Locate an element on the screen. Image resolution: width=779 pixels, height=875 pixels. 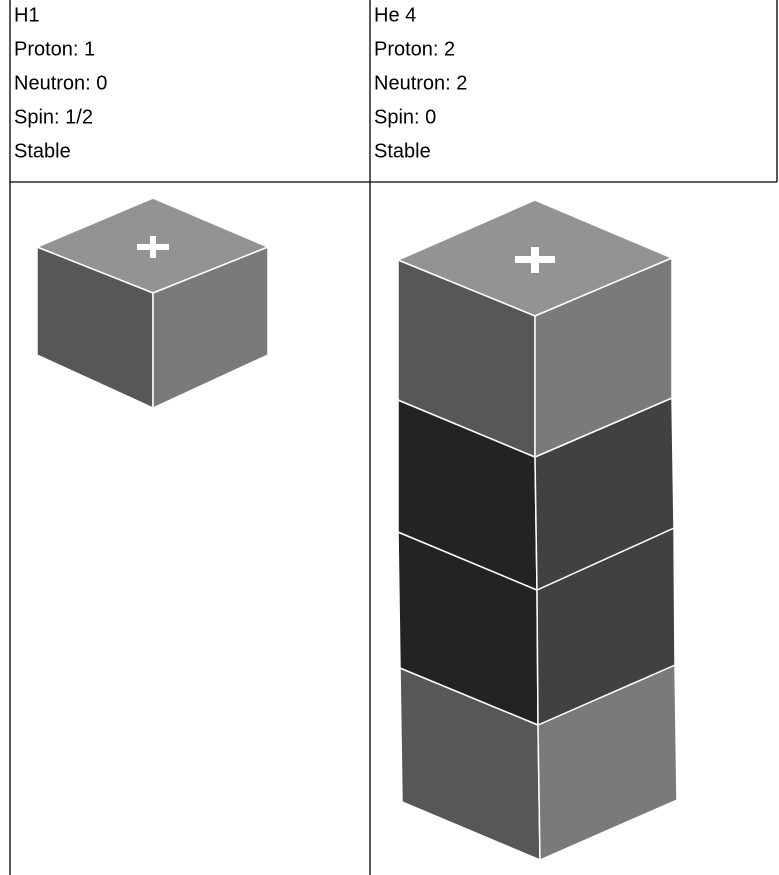
cell-text: Proton: 2 is located at coordinates (414, 49).